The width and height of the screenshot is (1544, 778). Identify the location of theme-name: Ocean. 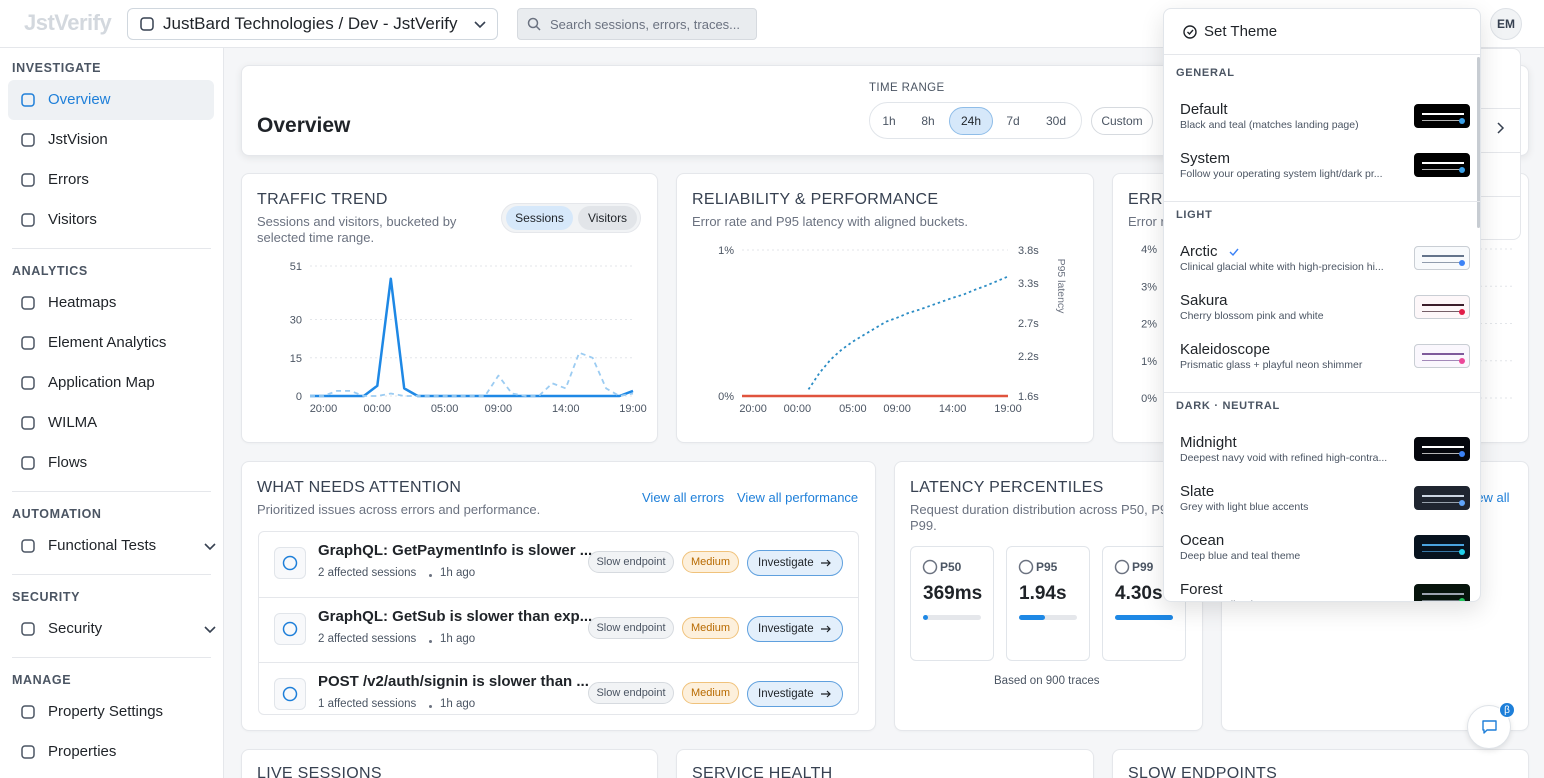
(1202, 540).